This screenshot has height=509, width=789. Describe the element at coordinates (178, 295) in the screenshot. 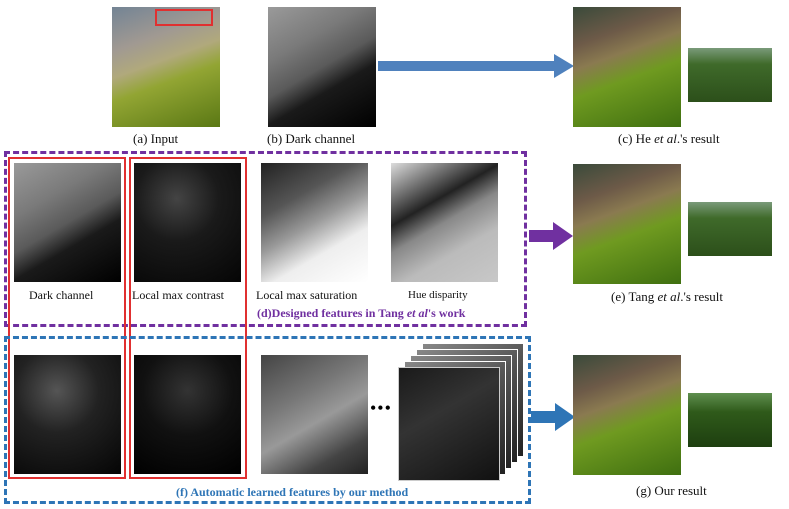

I see `label-local-max-contrast: Local max contrast` at that location.